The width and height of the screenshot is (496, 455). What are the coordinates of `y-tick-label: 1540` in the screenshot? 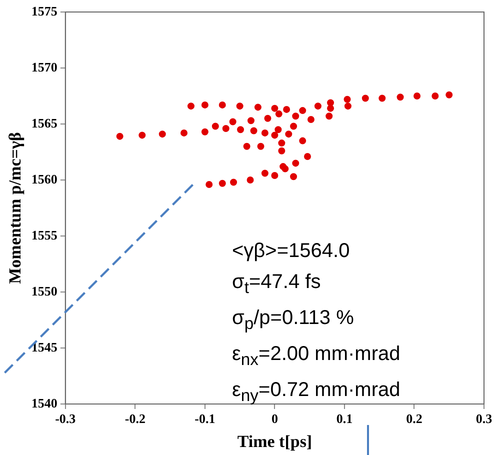 It's located at (44, 402).